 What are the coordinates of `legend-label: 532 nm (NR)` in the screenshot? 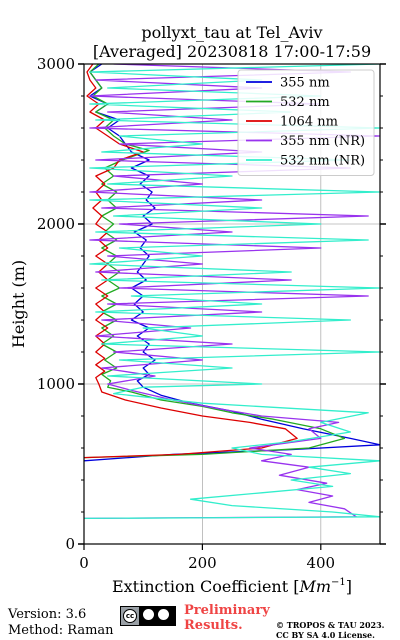 It's located at (322, 161).